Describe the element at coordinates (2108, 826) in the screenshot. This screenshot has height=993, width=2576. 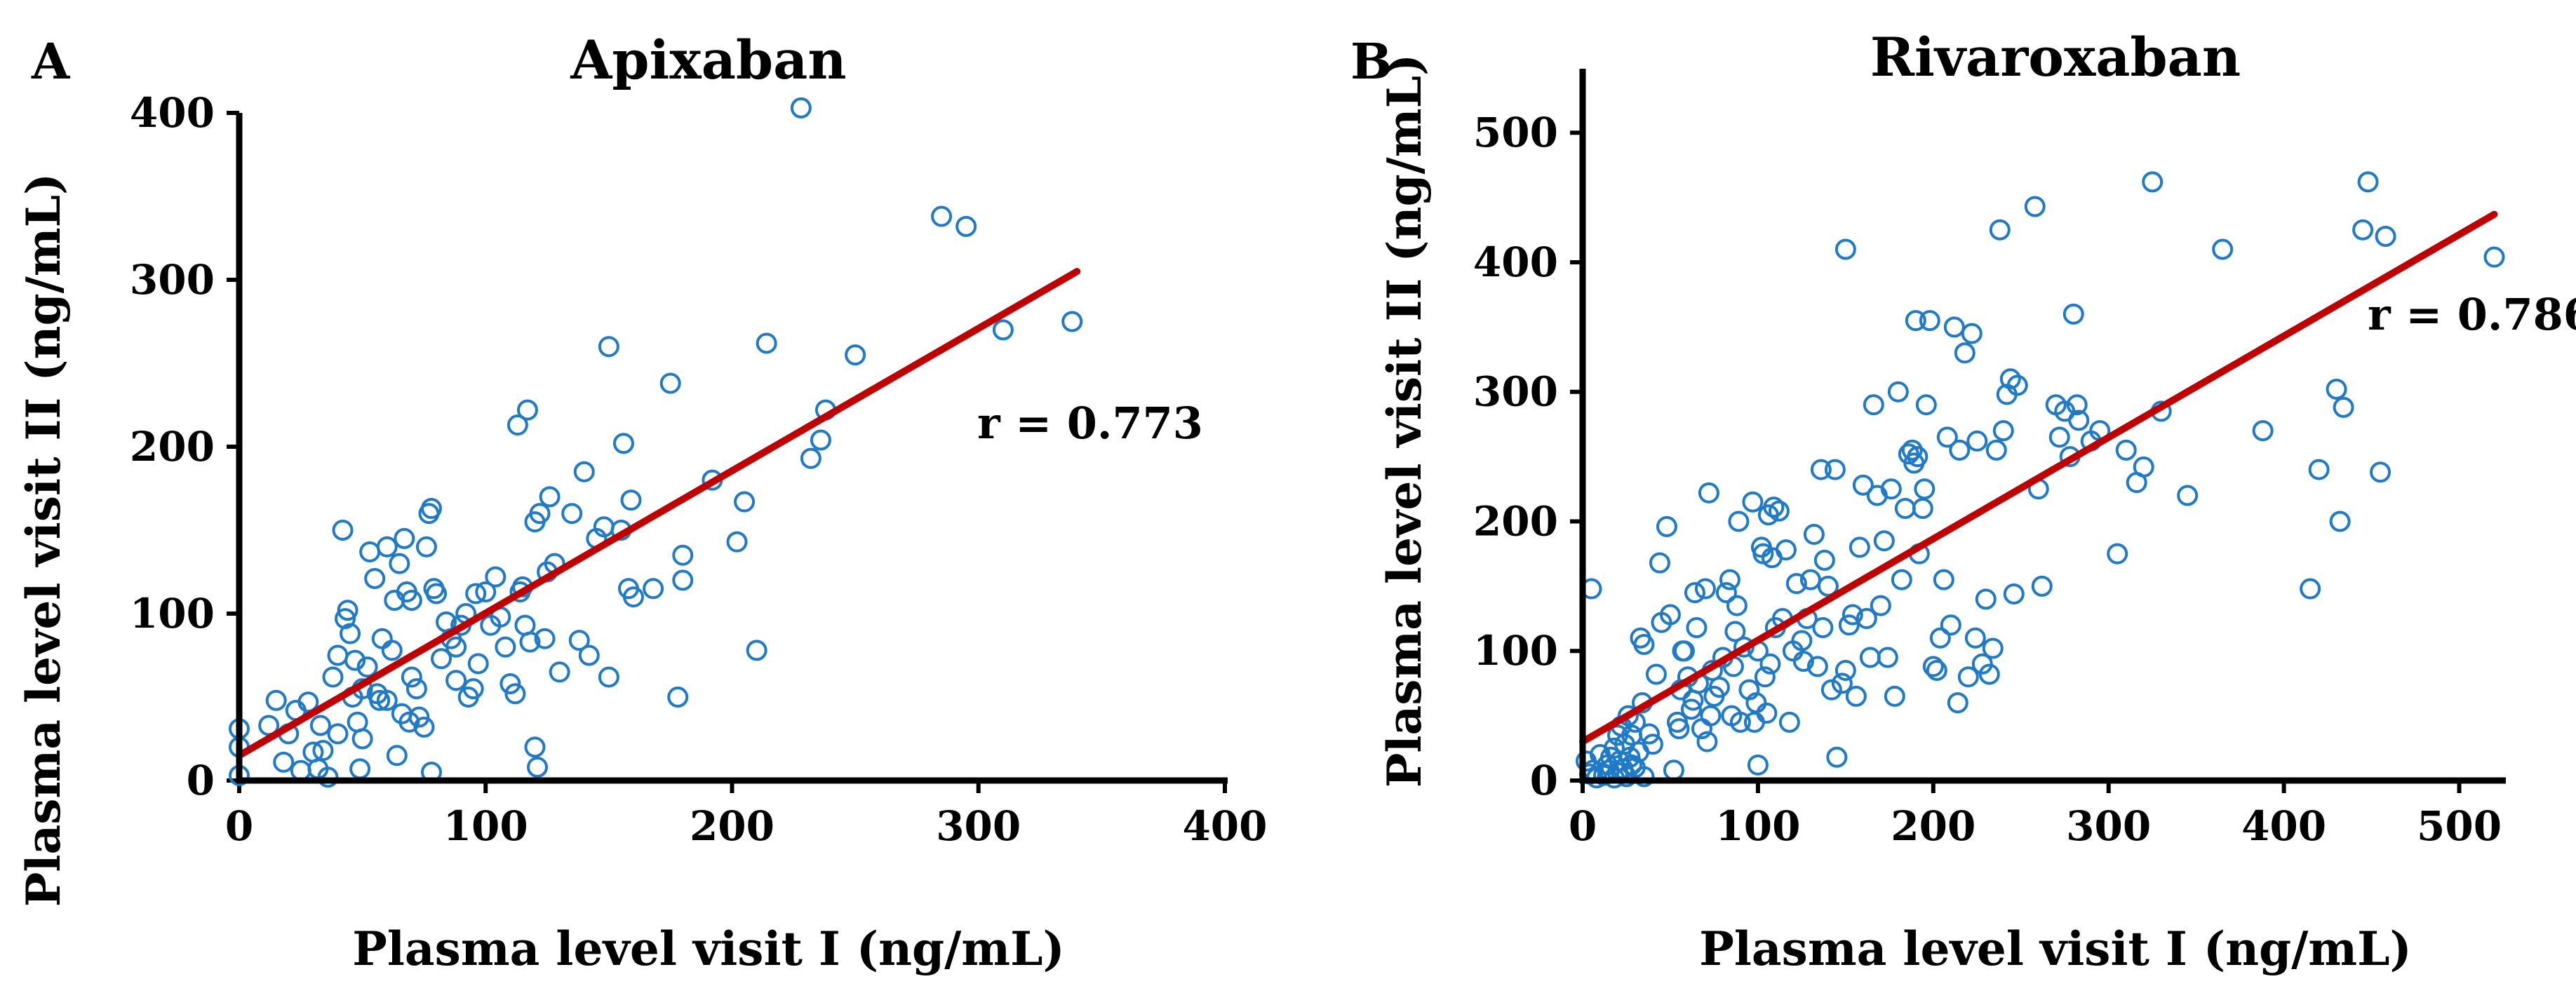
I see `panel-b-x-tick-label-3: 300` at that location.